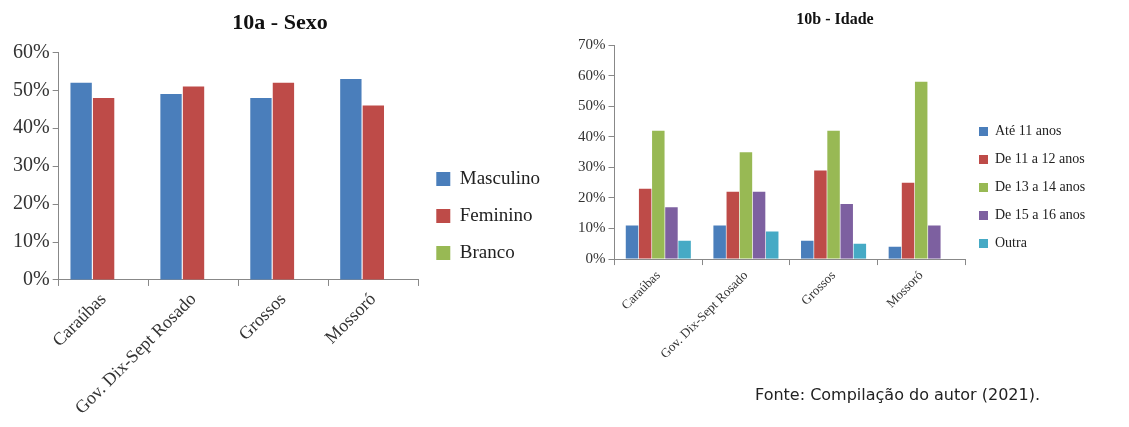 This screenshot has height=427, width=1129. I want to click on legend-label: De 13 a 14 anos, so click(1040, 187).